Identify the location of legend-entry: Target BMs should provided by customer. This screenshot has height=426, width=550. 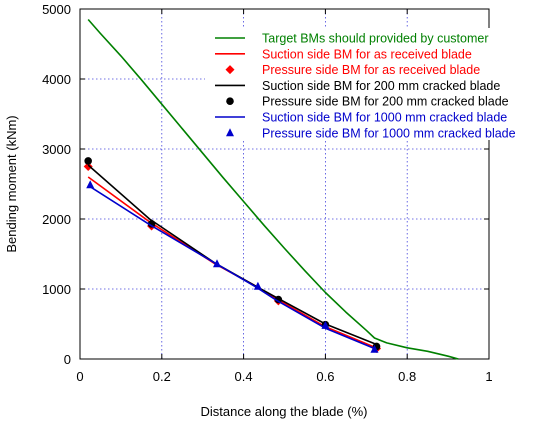
(352, 39).